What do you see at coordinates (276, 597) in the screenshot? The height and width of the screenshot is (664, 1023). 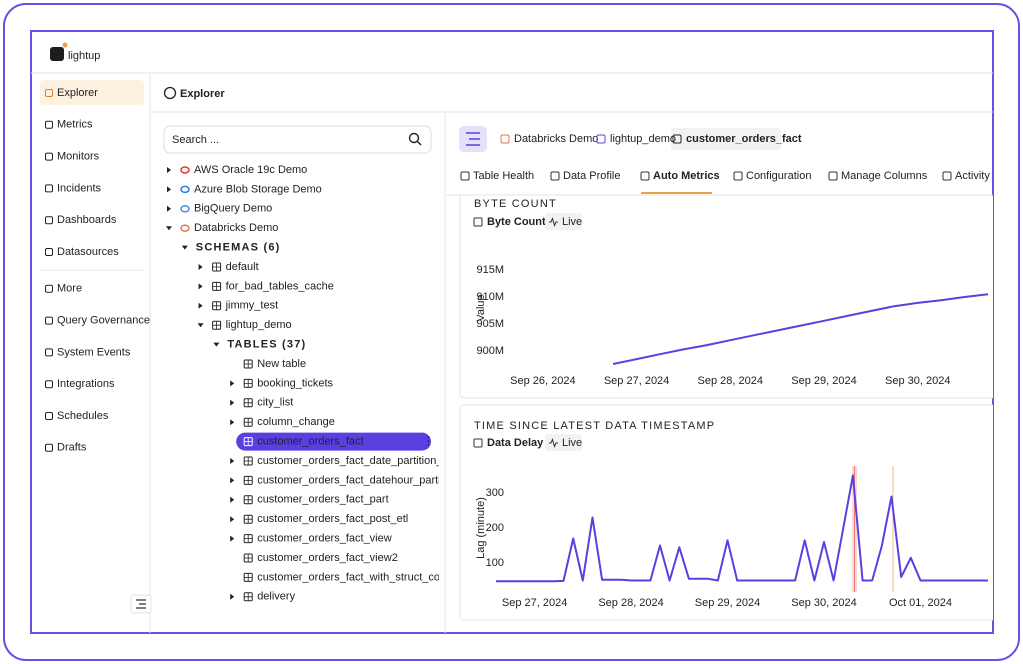 I see `tree-node: delivery` at bounding box center [276, 597].